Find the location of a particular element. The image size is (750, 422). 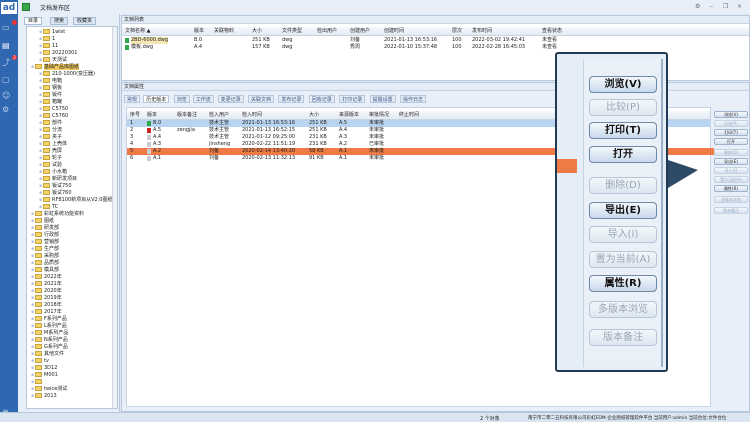

tab-8: 打印记录 is located at coordinates (352, 99).